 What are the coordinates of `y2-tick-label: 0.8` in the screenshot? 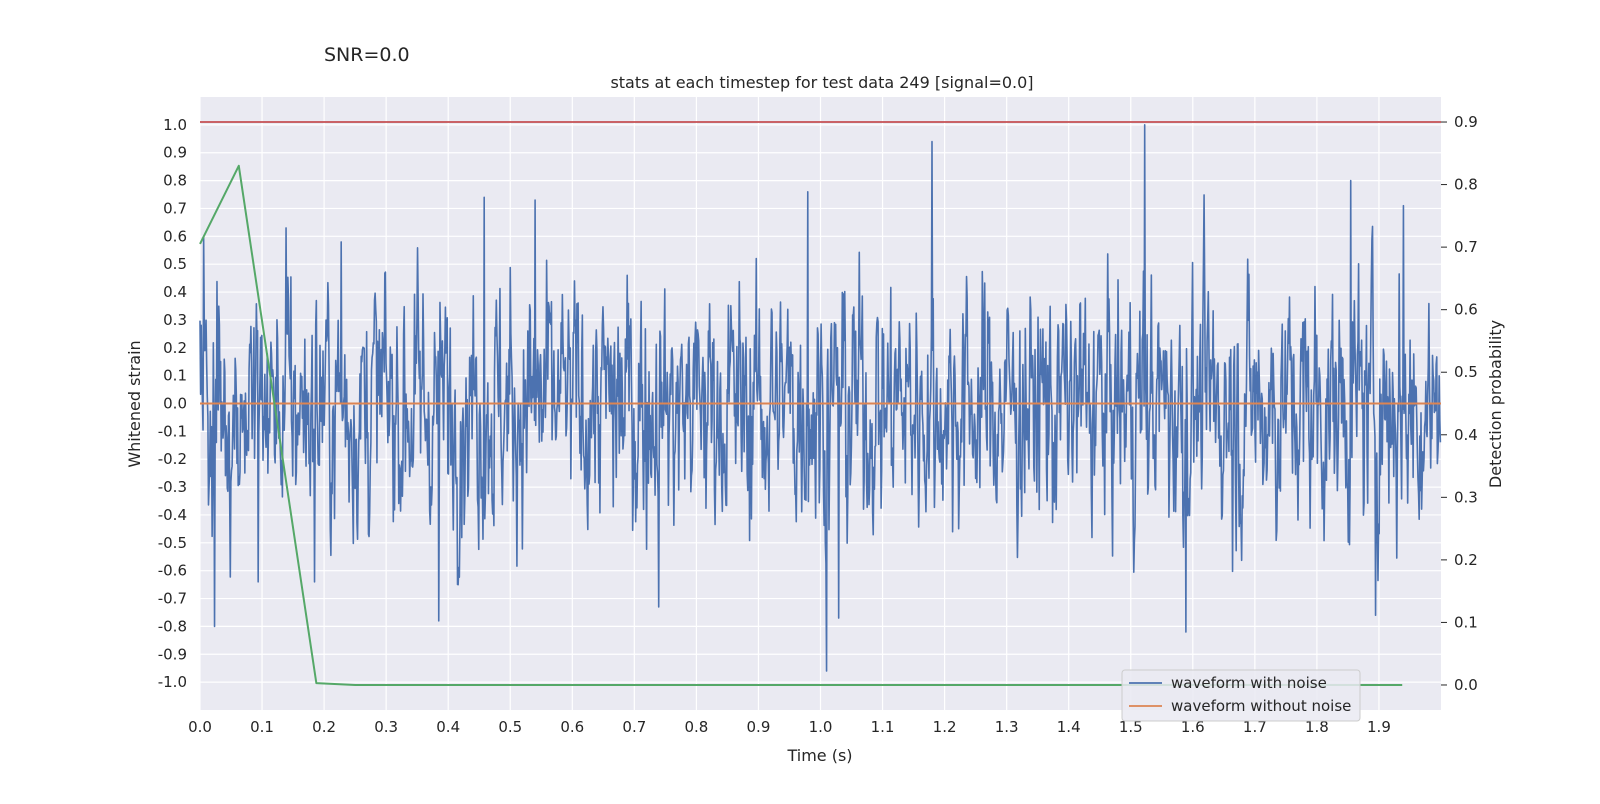 It's located at (1466, 185).